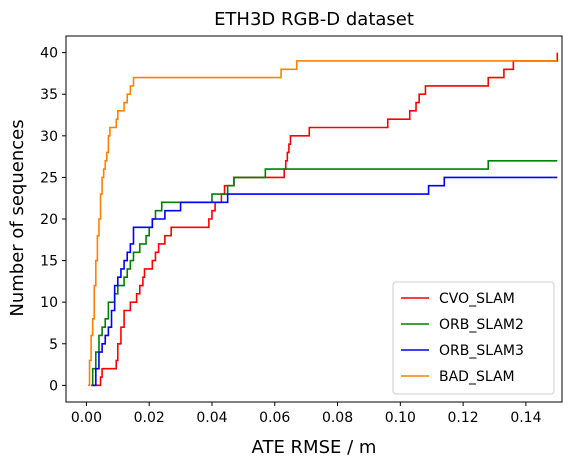  I want to click on legend-label: BAD_SLAM, so click(477, 377).